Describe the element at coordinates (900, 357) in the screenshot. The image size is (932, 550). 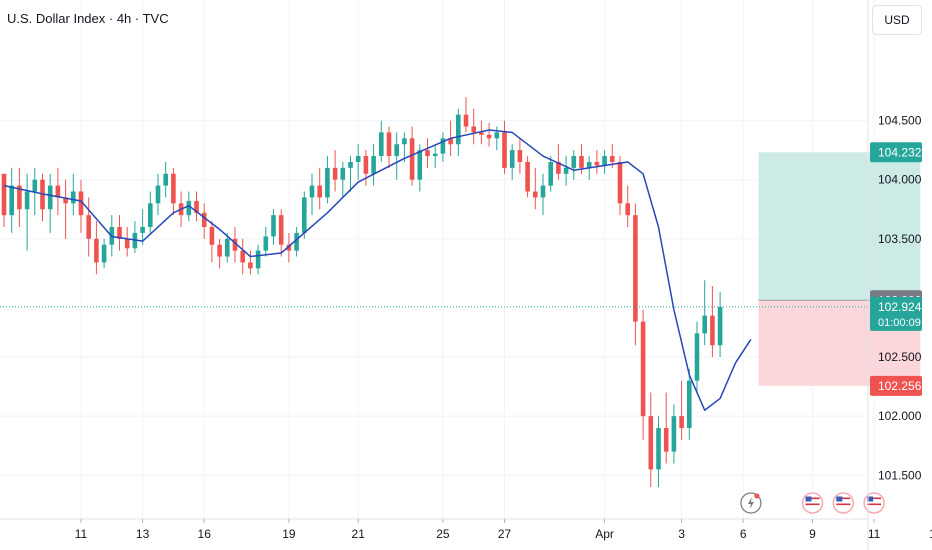
I see `price-tick-label: 102.500` at that location.